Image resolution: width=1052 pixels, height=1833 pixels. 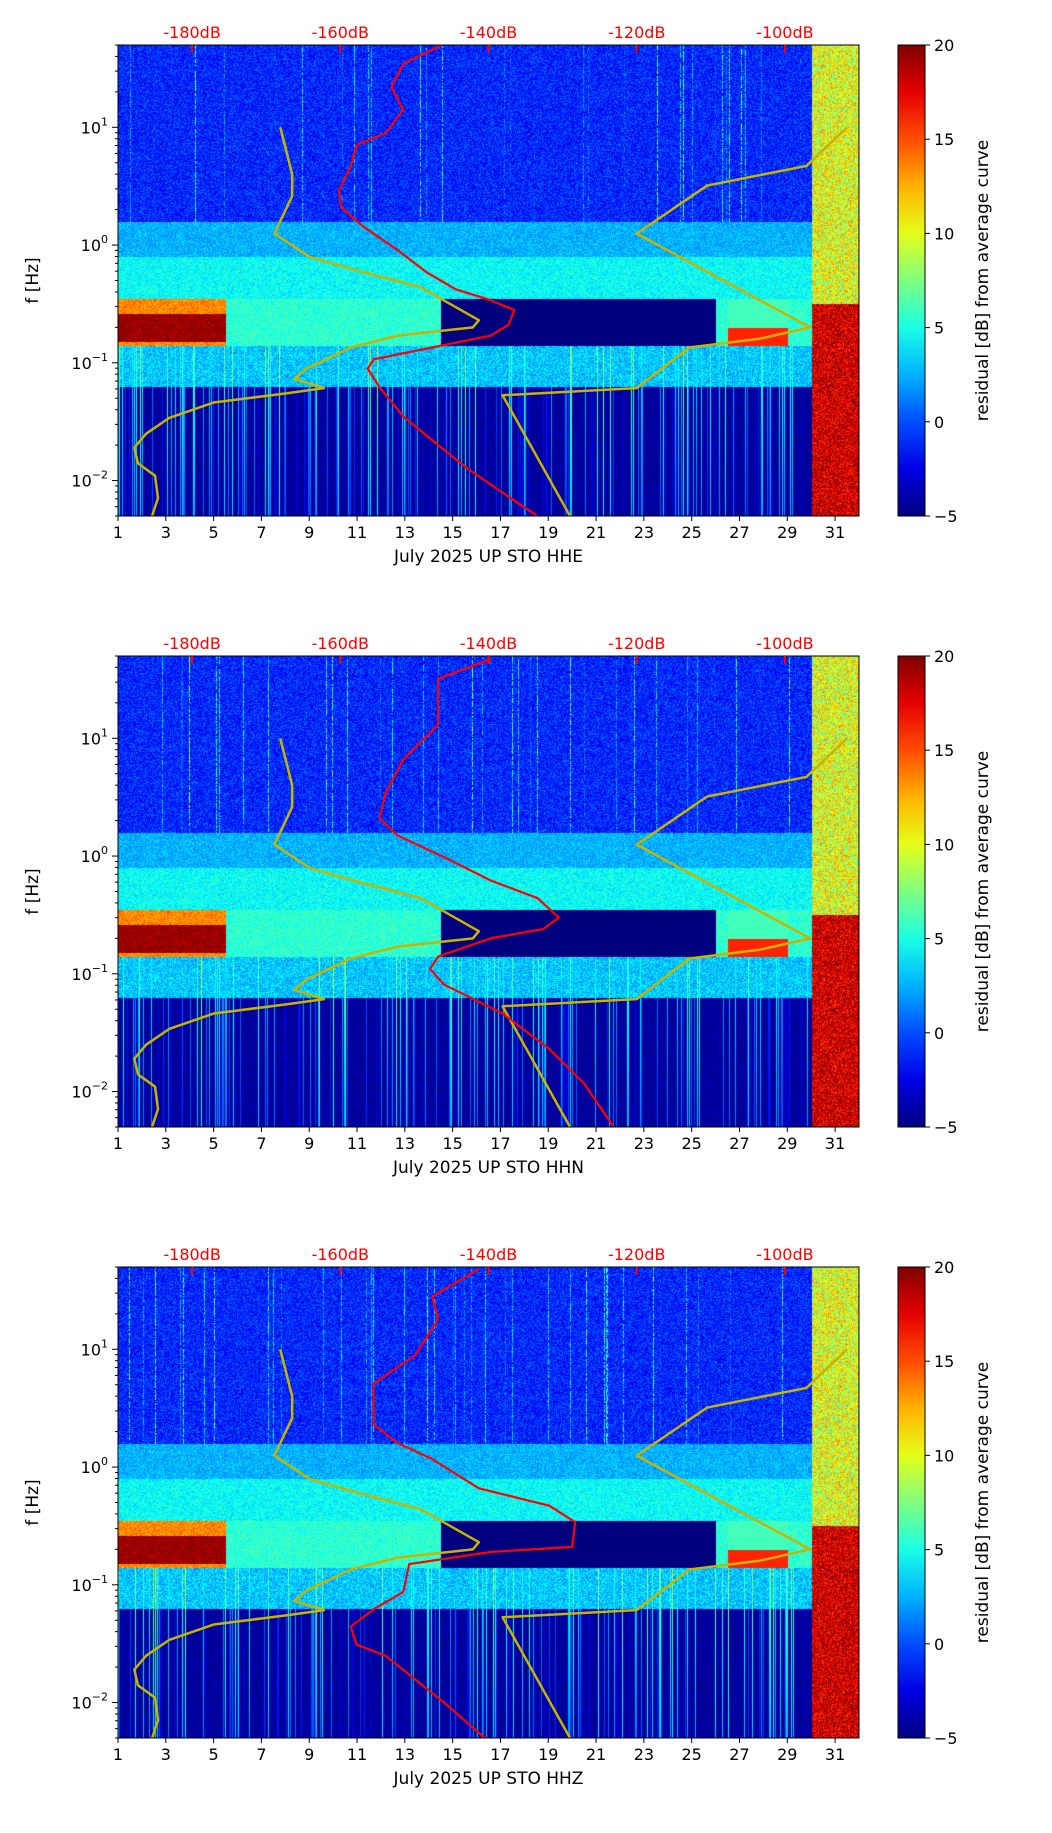 I want to click on x-tick-label: 27, so click(x=739, y=1754).